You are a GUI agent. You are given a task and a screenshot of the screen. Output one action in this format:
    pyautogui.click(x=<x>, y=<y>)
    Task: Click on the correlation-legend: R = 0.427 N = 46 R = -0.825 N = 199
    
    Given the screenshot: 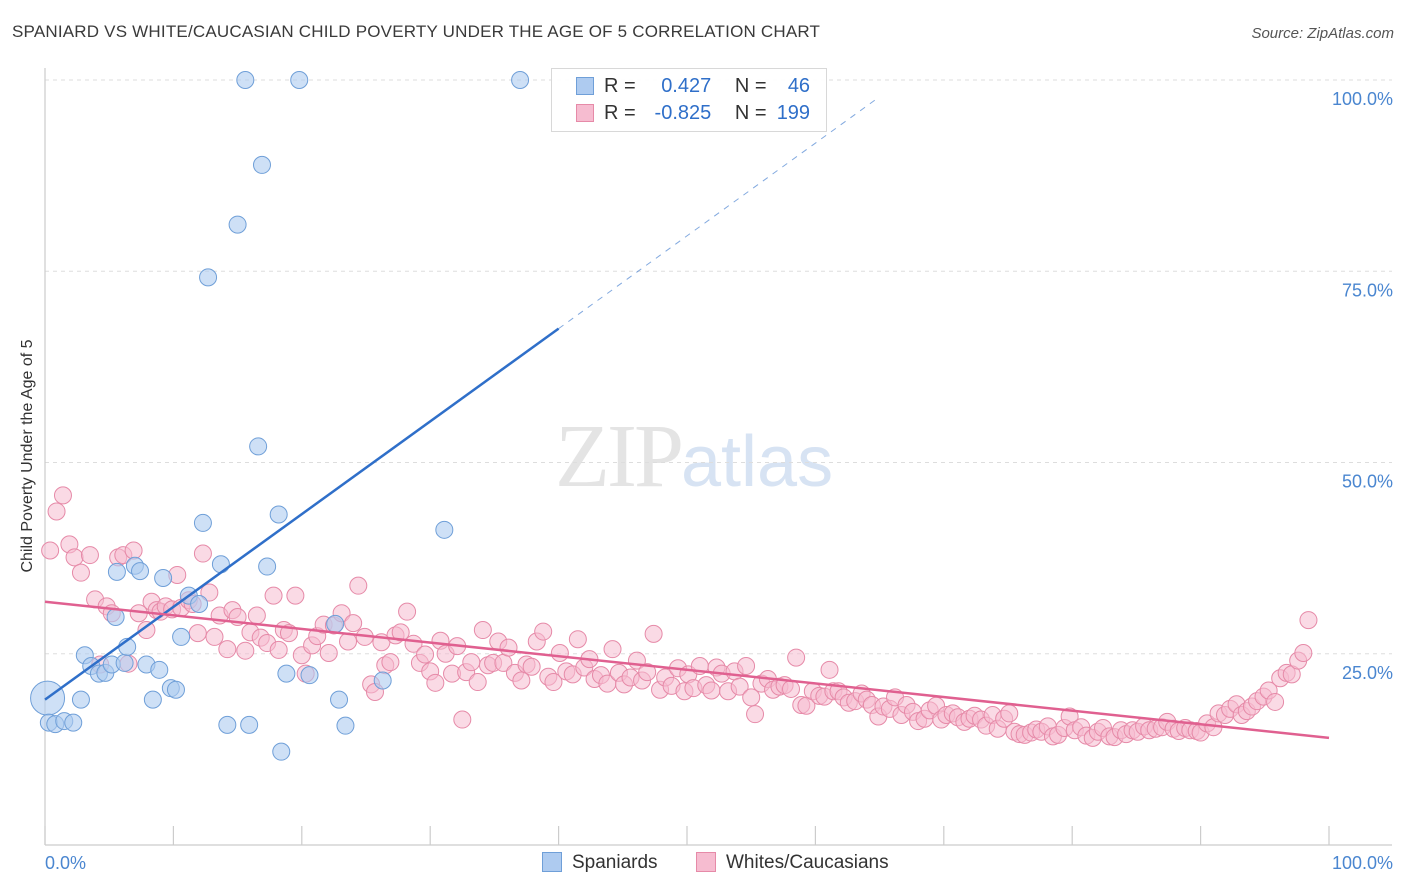 What is the action you would take?
    pyautogui.click(x=689, y=100)
    